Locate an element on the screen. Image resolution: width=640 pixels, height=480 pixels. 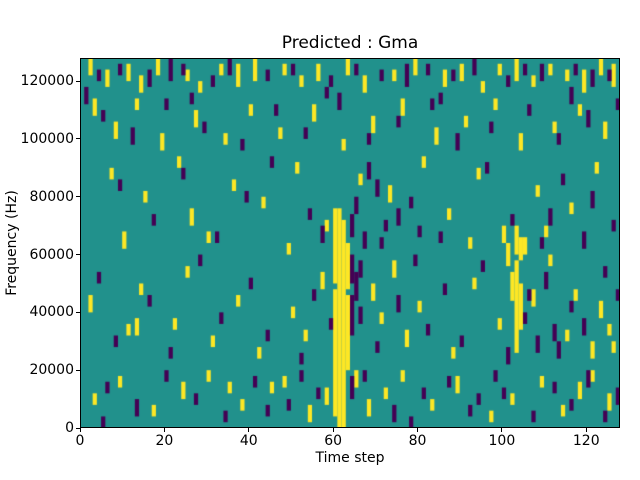
y-tick-label: 100000 is located at coordinates (47, 138).